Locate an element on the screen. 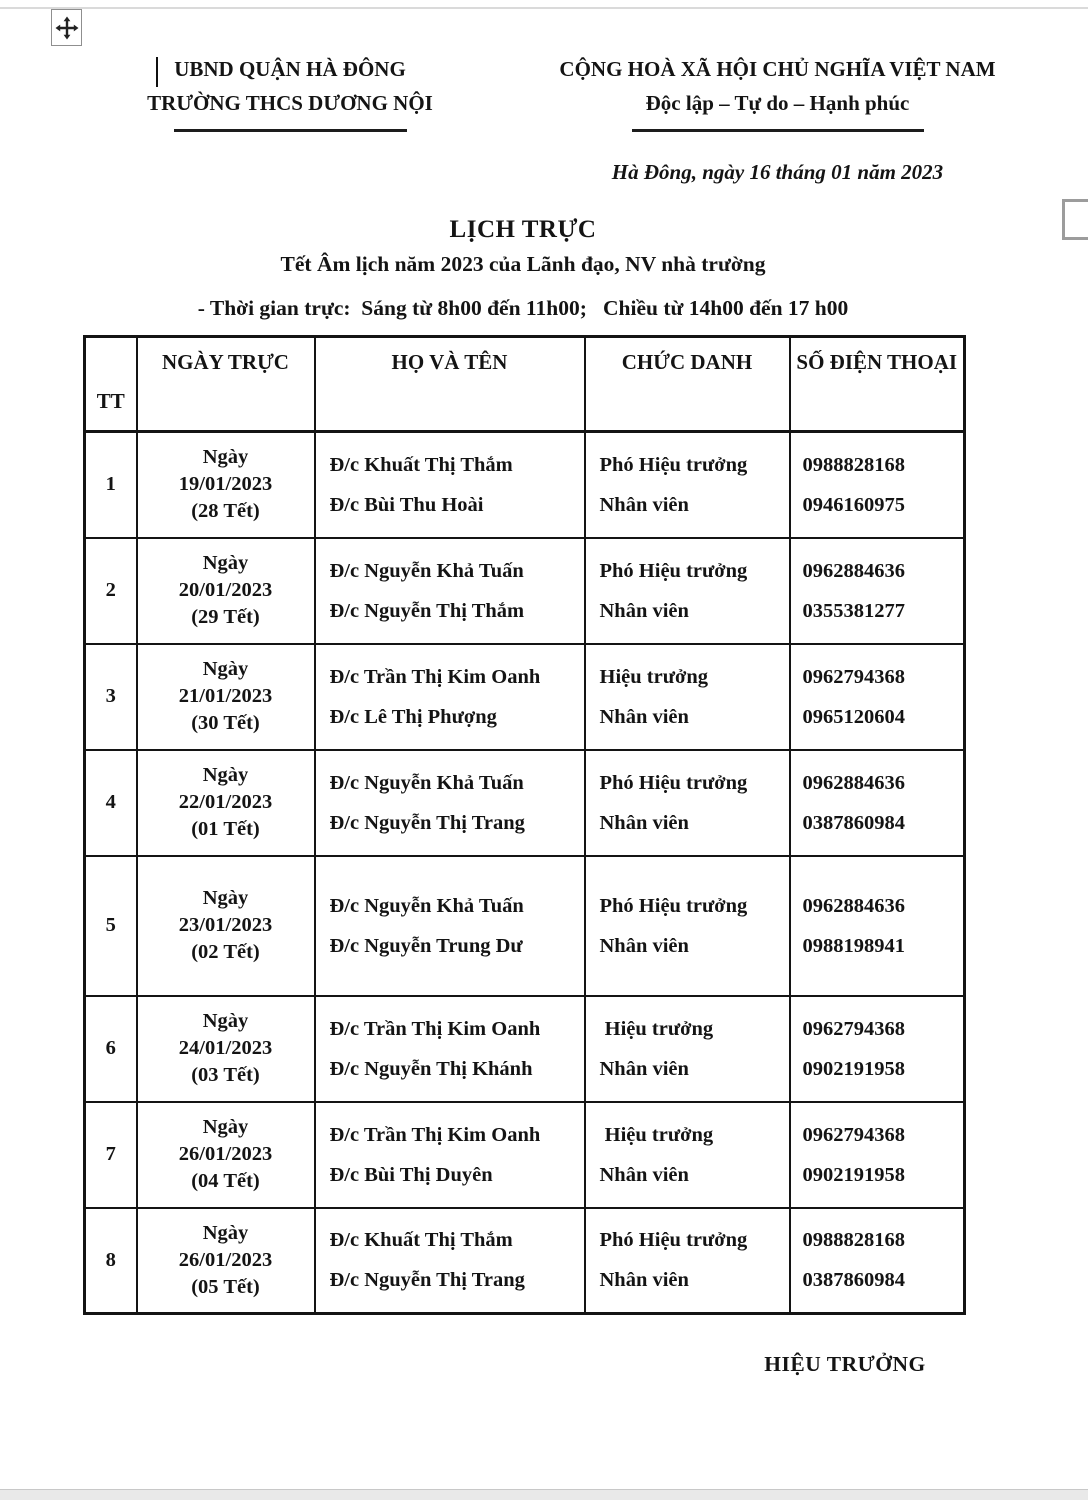 The image size is (1088, 1500). duty-date-cell-line: 23/01/2023 is located at coordinates (225, 925).